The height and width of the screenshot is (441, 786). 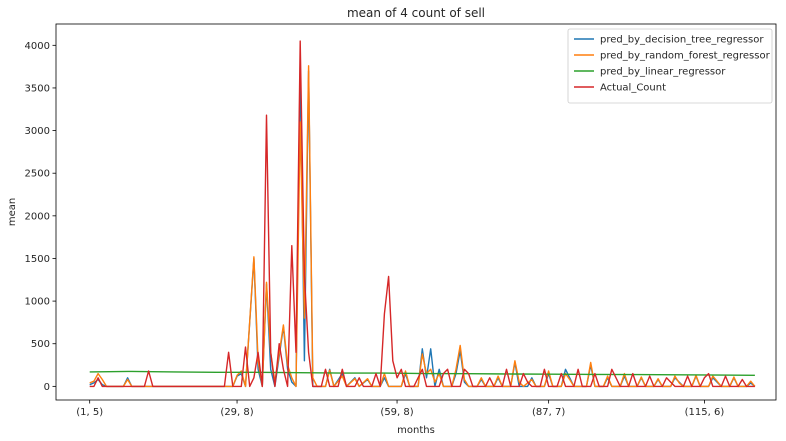 I want to click on x-axis: (1, 5) (29, 8) (59, 8) (87, 7) (115, 6), so click(x=400, y=409).